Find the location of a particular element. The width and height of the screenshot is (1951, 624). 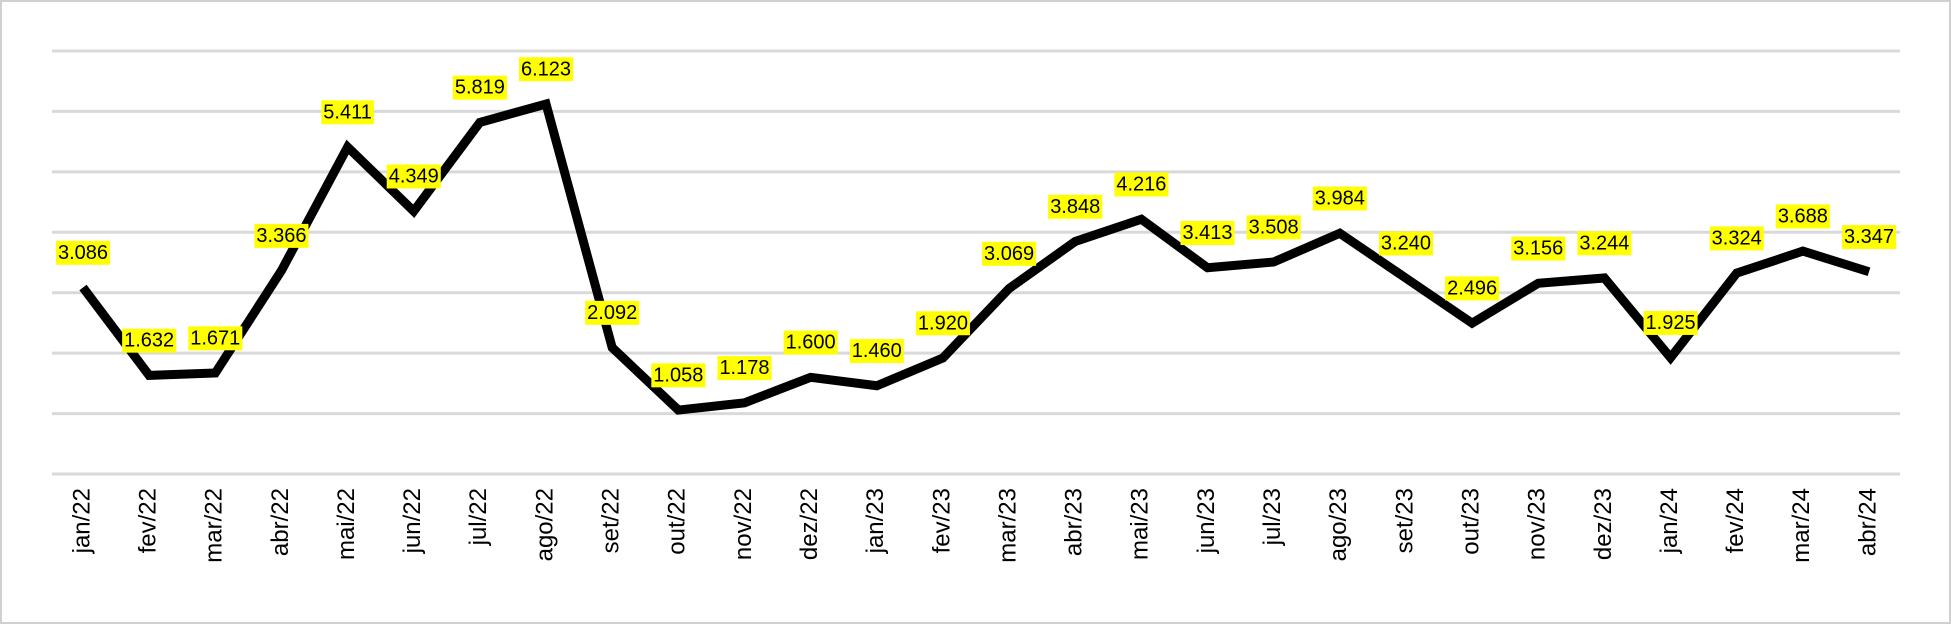

data-label: 3.508 is located at coordinates (1274, 227).